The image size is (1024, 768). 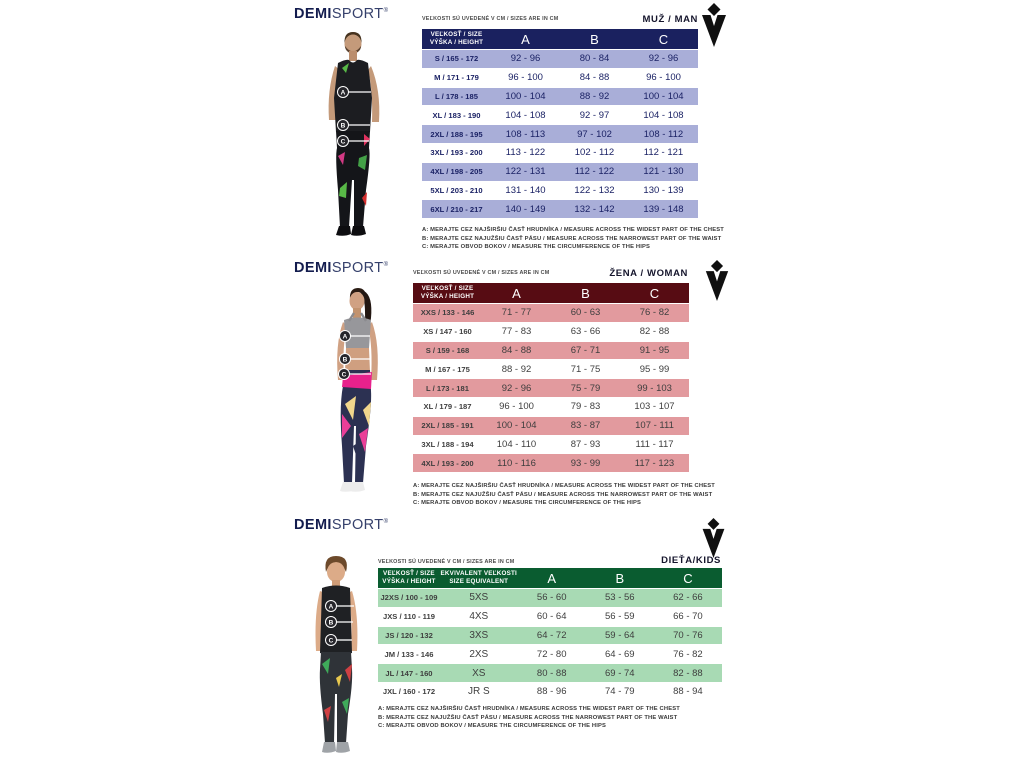 What do you see at coordinates (516, 369) in the screenshot?
I see `cell-a: 88 - 92` at bounding box center [516, 369].